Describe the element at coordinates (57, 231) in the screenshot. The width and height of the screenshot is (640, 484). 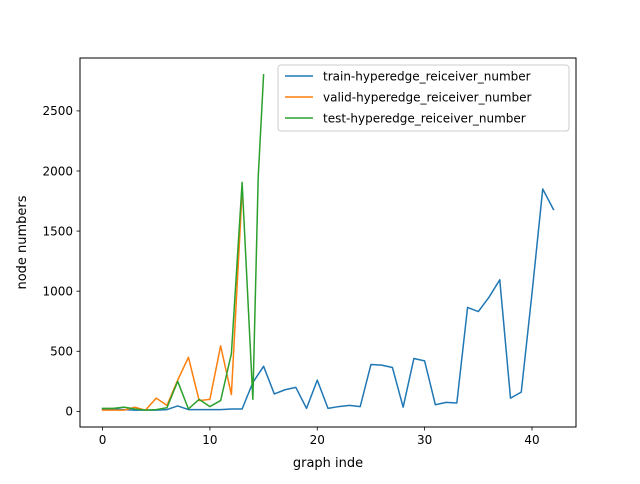
I see `y-tick-label: 1500` at that location.